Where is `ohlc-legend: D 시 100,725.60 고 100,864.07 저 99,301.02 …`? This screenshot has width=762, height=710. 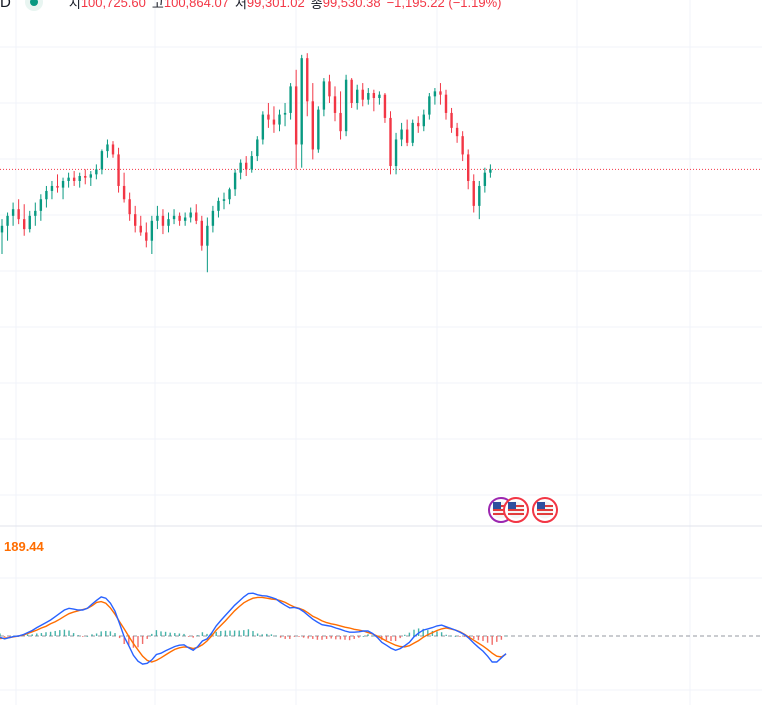
ohlc-legend: D 시 100,725.60 고 100,864.07 저 99,301.02 … is located at coordinates (250, 6).